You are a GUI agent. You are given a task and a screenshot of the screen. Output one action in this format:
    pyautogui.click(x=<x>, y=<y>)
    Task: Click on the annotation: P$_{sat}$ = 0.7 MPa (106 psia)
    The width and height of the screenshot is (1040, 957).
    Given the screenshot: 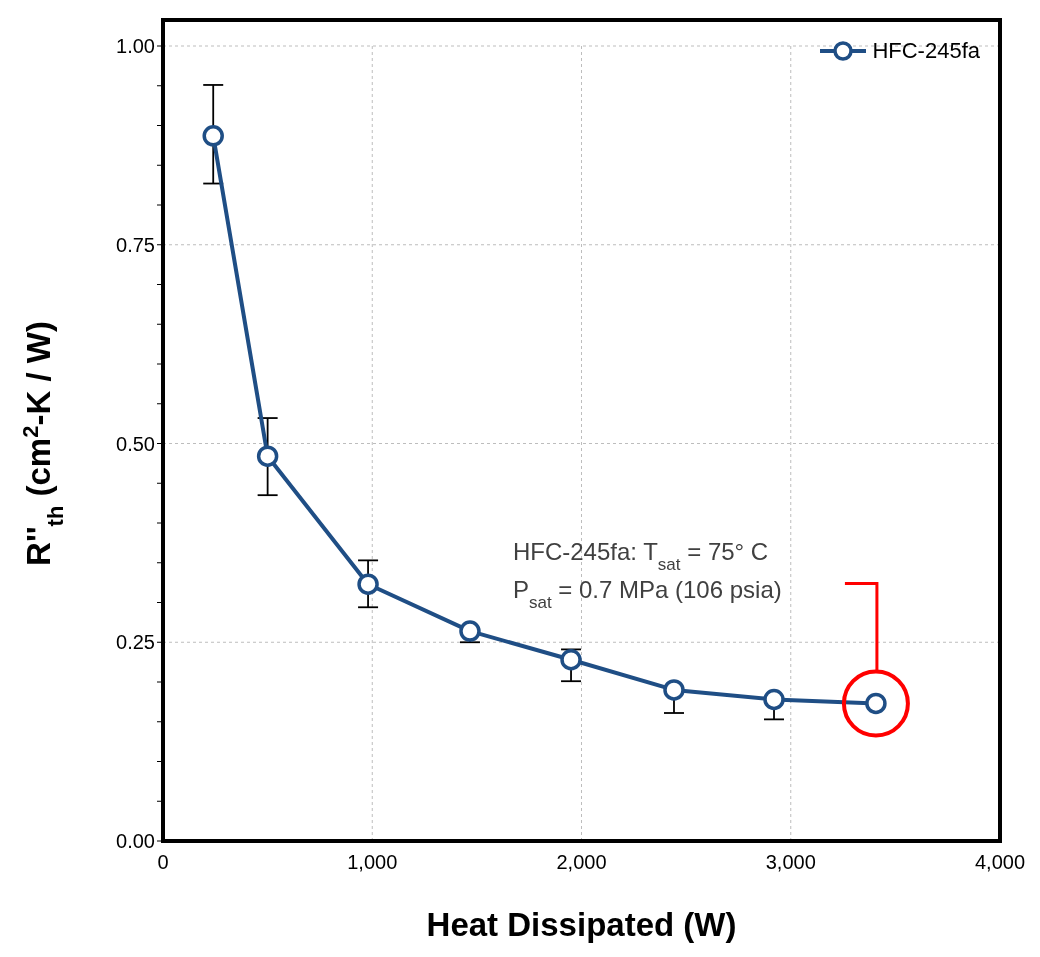 What is the action you would take?
    pyautogui.click(x=647, y=594)
    